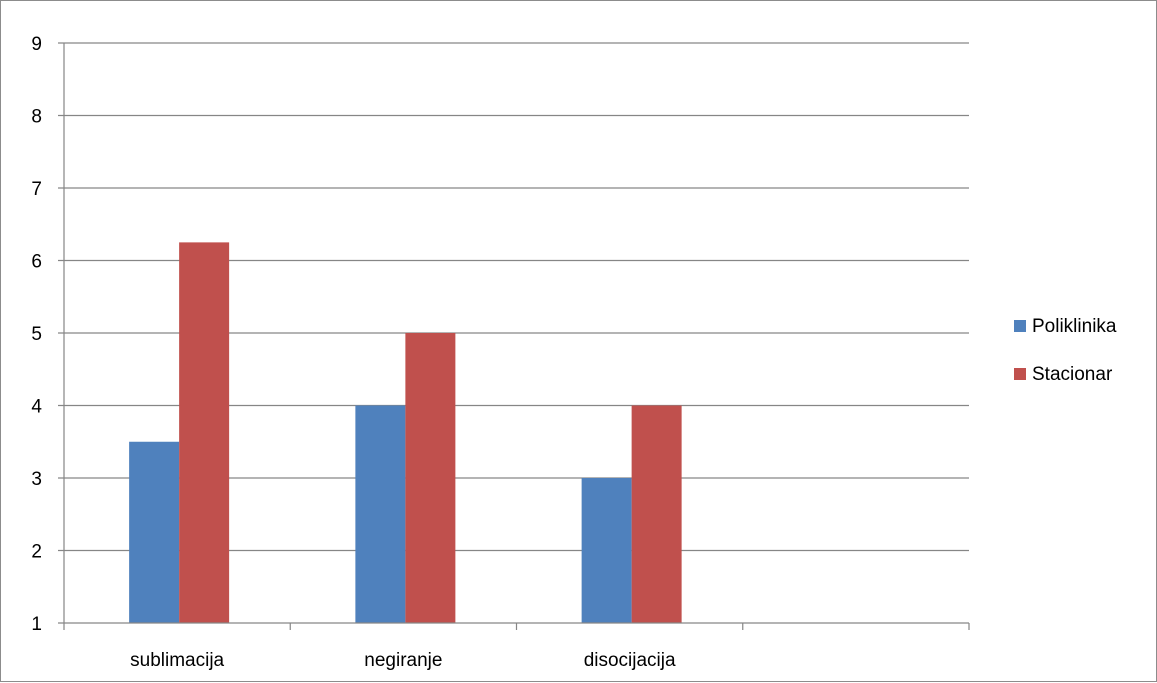 The width and height of the screenshot is (1157, 683). Describe the element at coordinates (430, 478) in the screenshot. I see `bar-stacionar-negiranje` at that location.